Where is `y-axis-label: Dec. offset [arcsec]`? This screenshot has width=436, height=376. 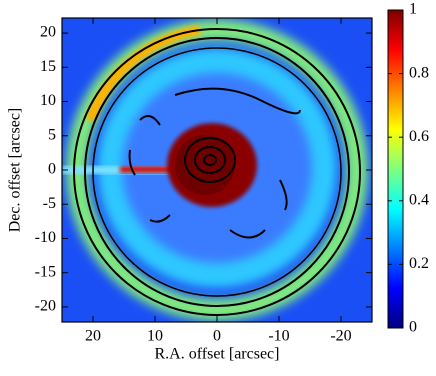 y-axis-label: Dec. offset [arcsec] is located at coordinates (15, 170).